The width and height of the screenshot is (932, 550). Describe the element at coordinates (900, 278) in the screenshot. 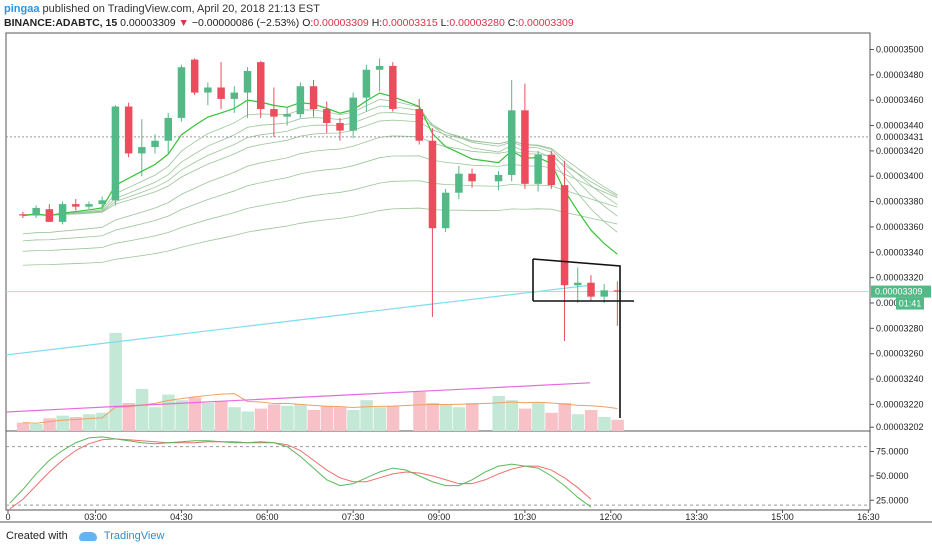

I see `price-axis-label: 0.00003320` at that location.